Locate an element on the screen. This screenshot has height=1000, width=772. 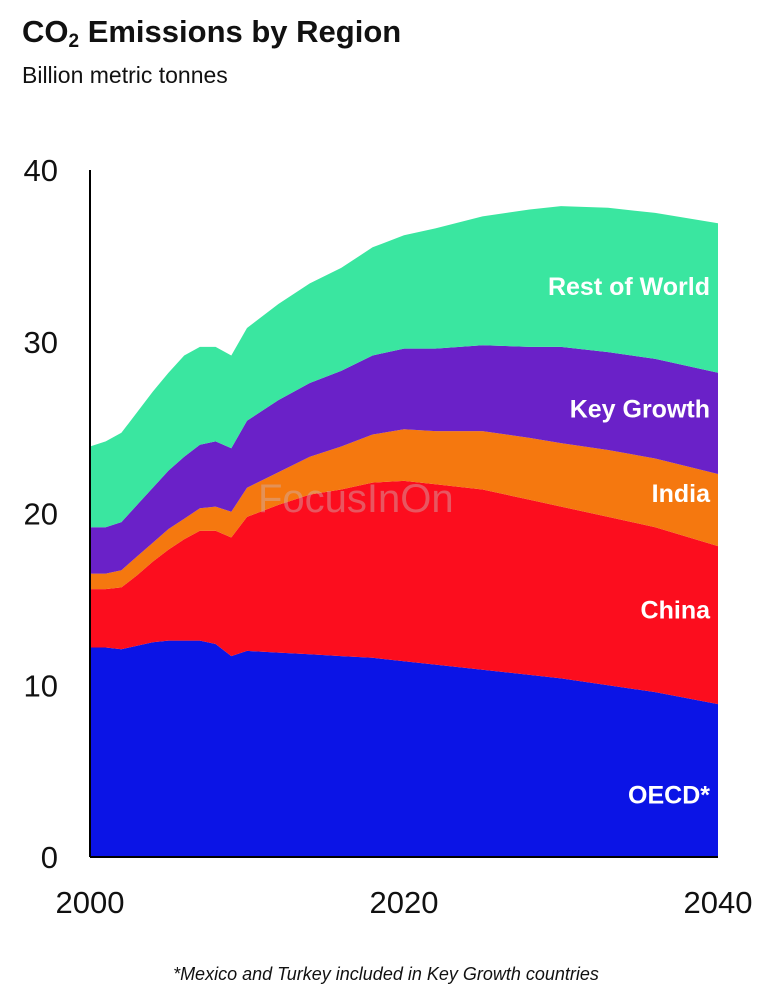
y-axis-ticks: 0 10 20 30 40 is located at coordinates (41, 514).